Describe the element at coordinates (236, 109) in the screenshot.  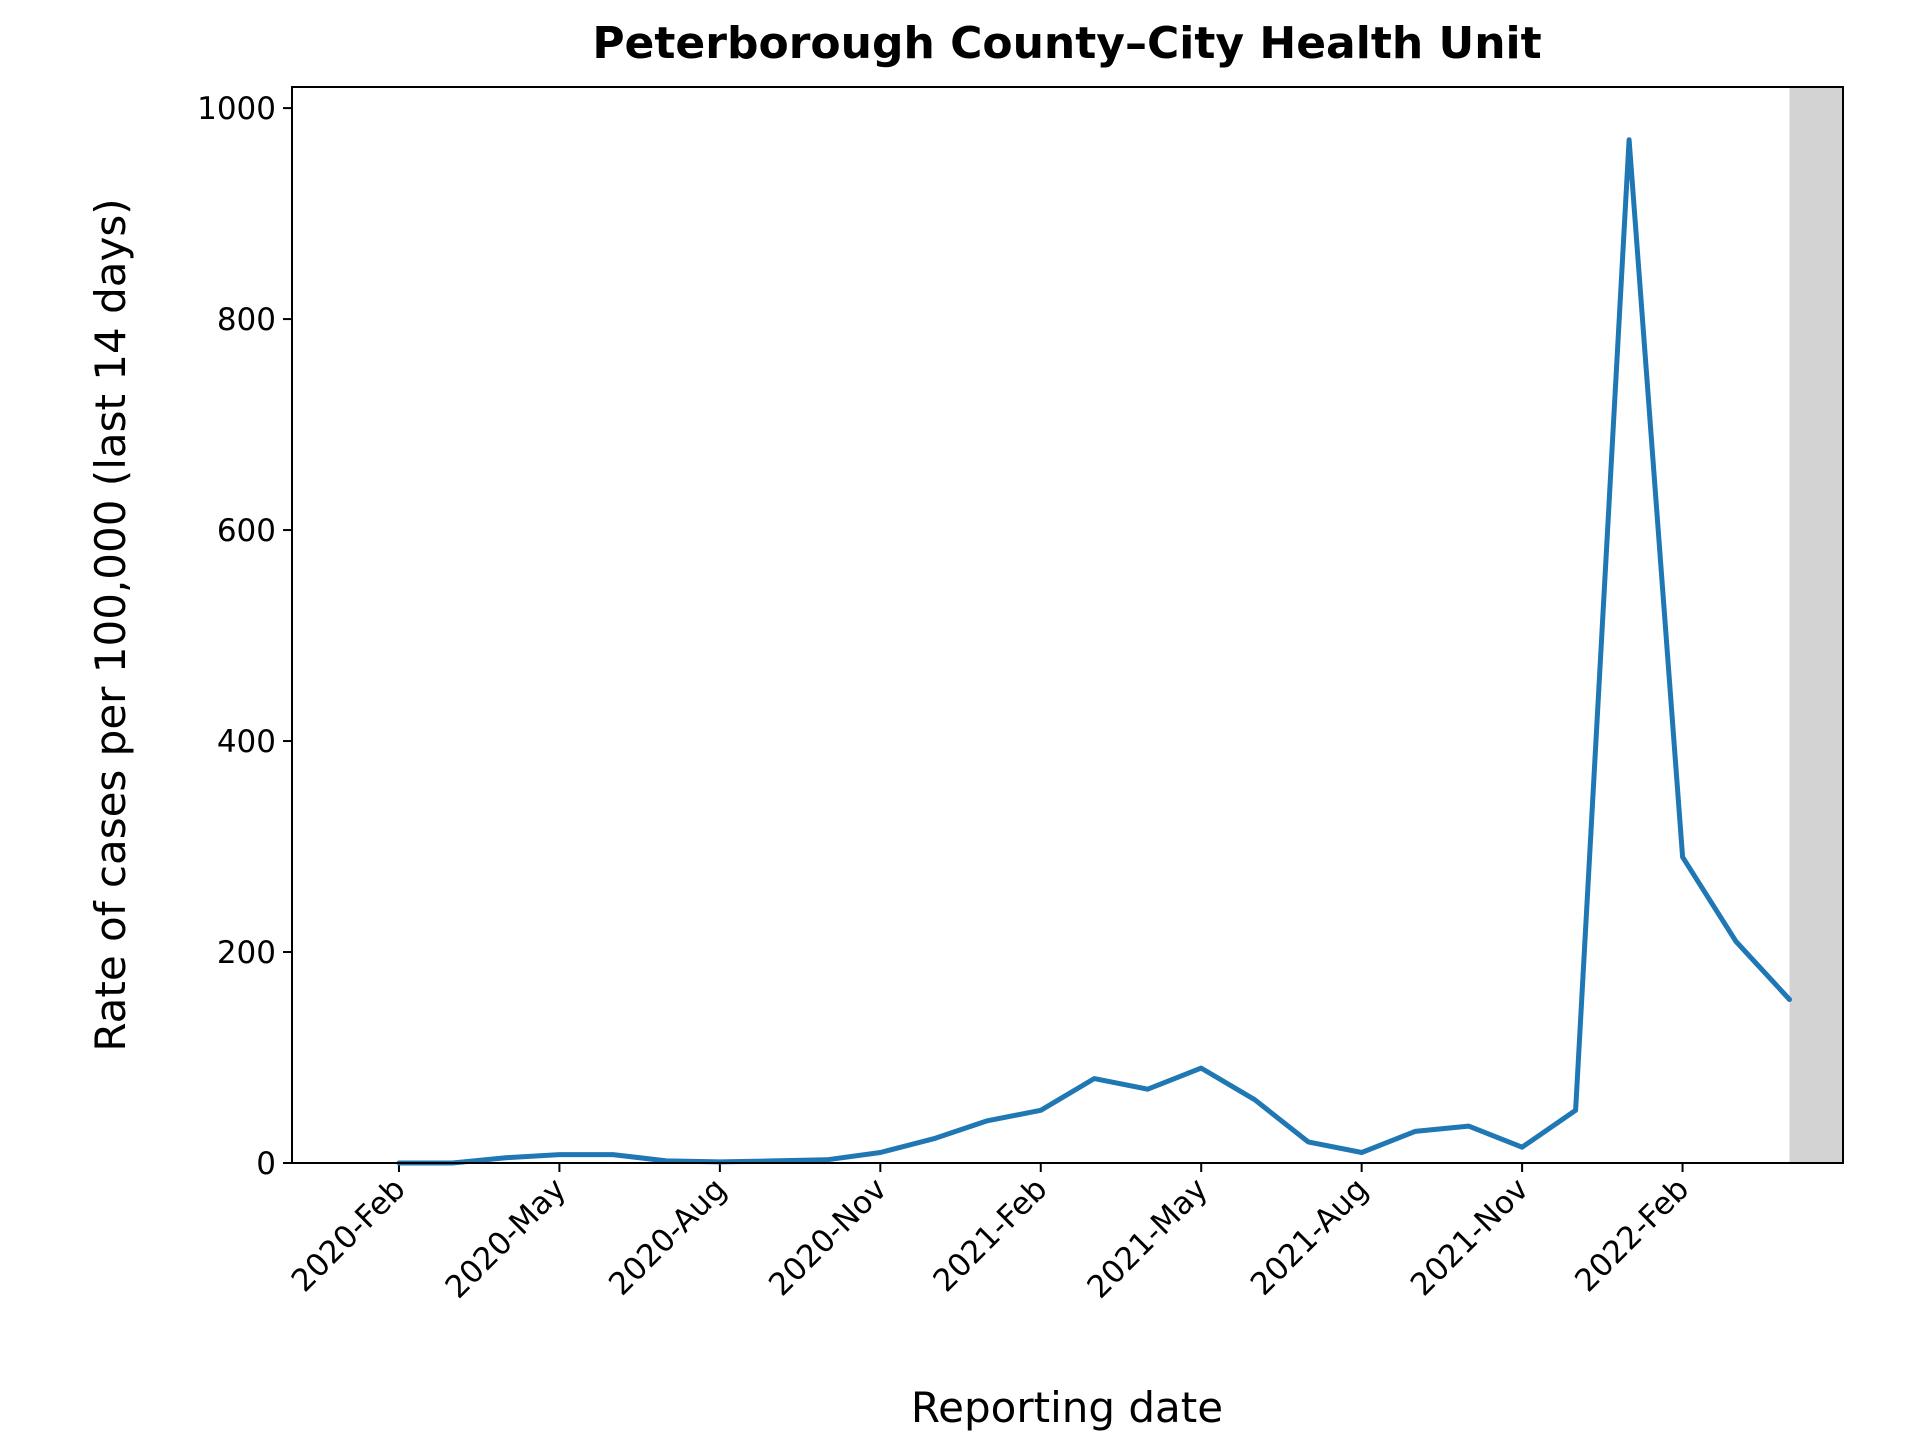
I see `y-tick-label: 1000` at that location.